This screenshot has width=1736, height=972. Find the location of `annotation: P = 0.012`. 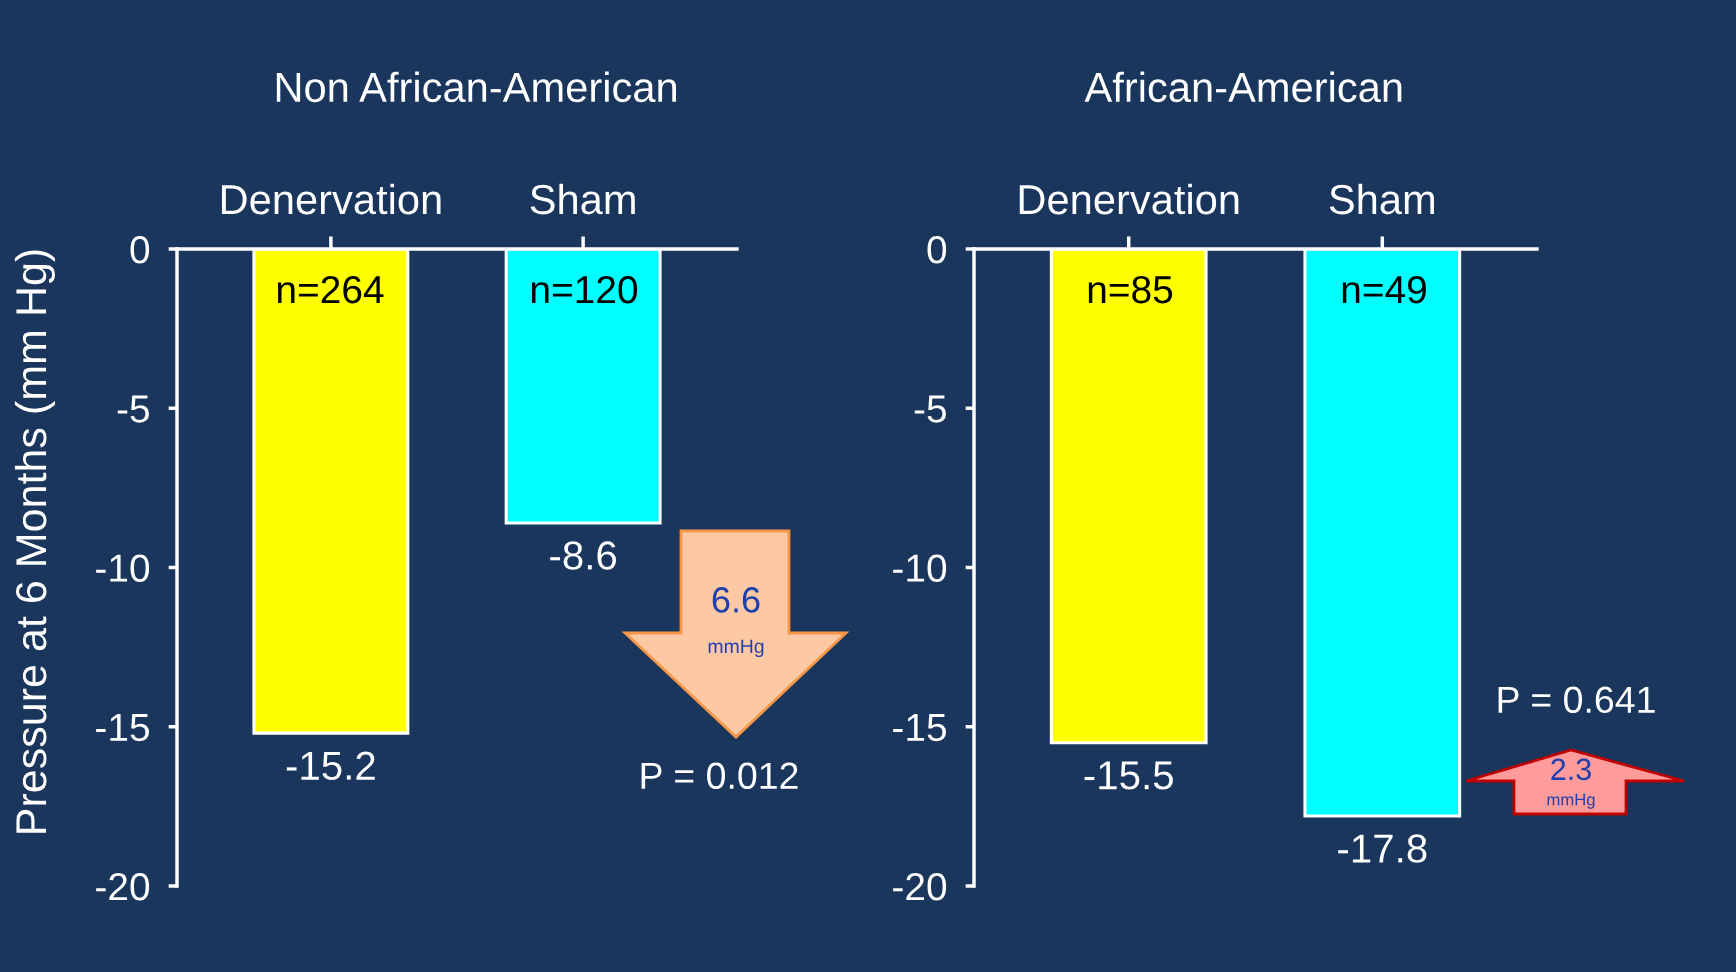

annotation: P = 0.012 is located at coordinates (719, 776).